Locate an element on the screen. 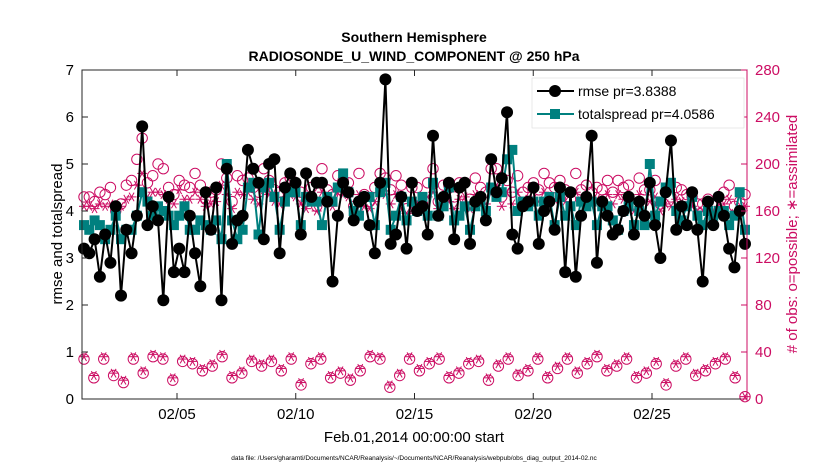 The width and height of the screenshot is (830, 470). y-left-tick-label: 2 is located at coordinates (70, 305).